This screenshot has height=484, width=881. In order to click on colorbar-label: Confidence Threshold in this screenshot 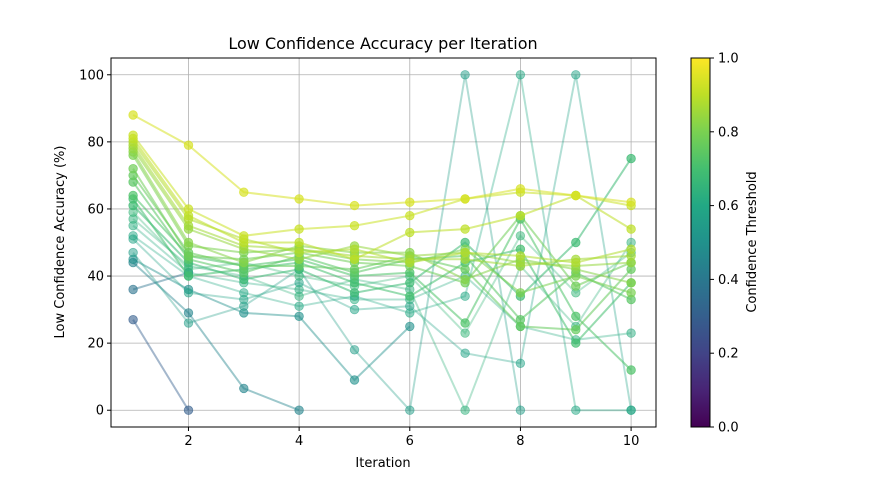, I will do `click(752, 241)`.